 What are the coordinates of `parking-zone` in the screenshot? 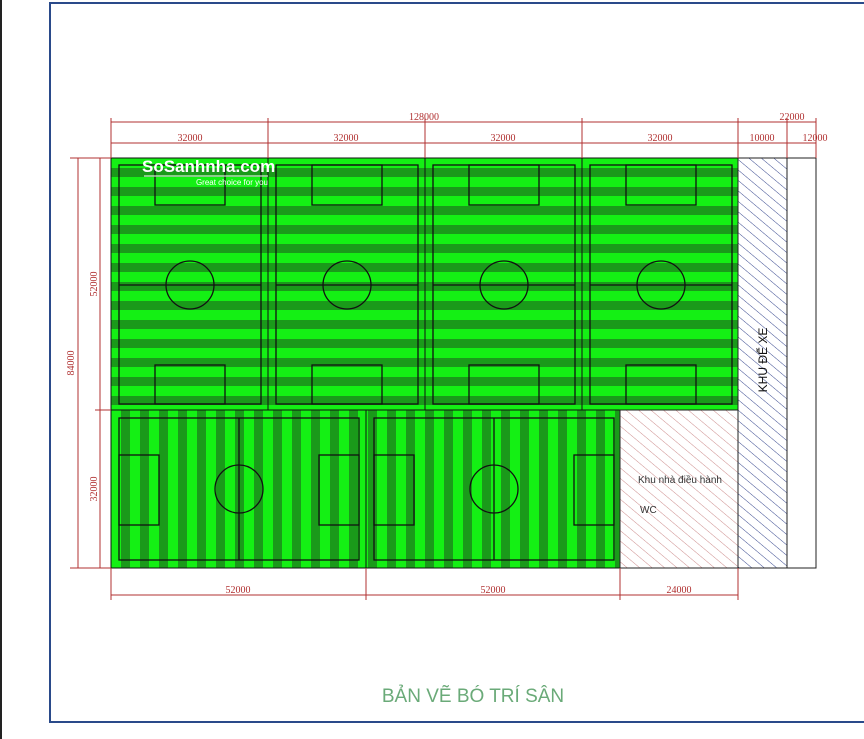 It's located at (762, 363).